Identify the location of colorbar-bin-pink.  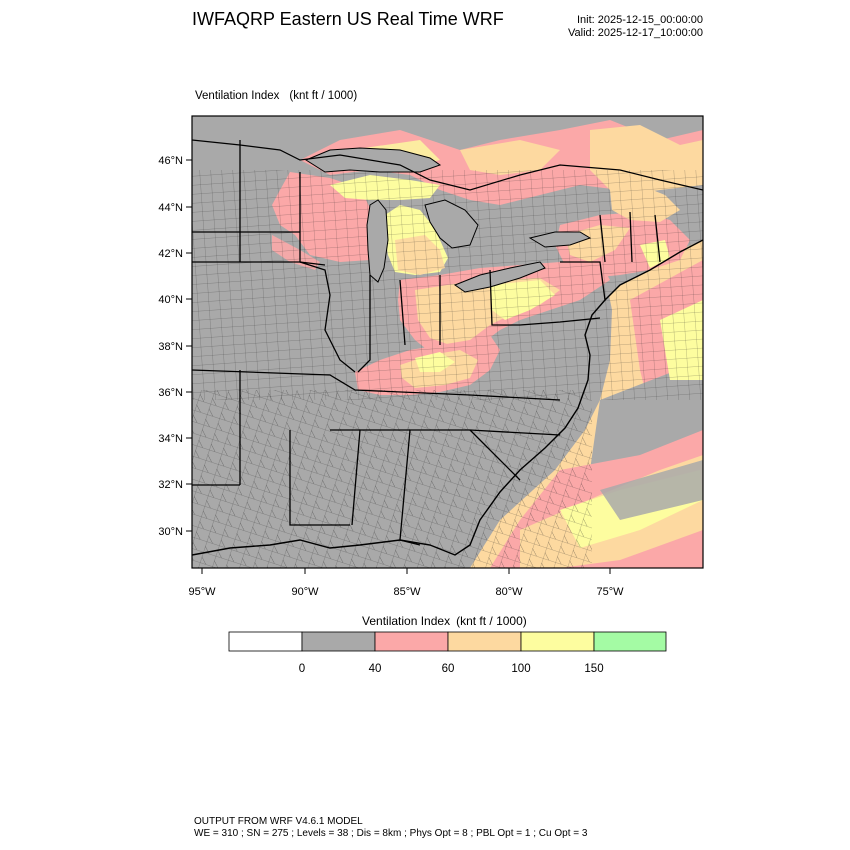
(411, 641).